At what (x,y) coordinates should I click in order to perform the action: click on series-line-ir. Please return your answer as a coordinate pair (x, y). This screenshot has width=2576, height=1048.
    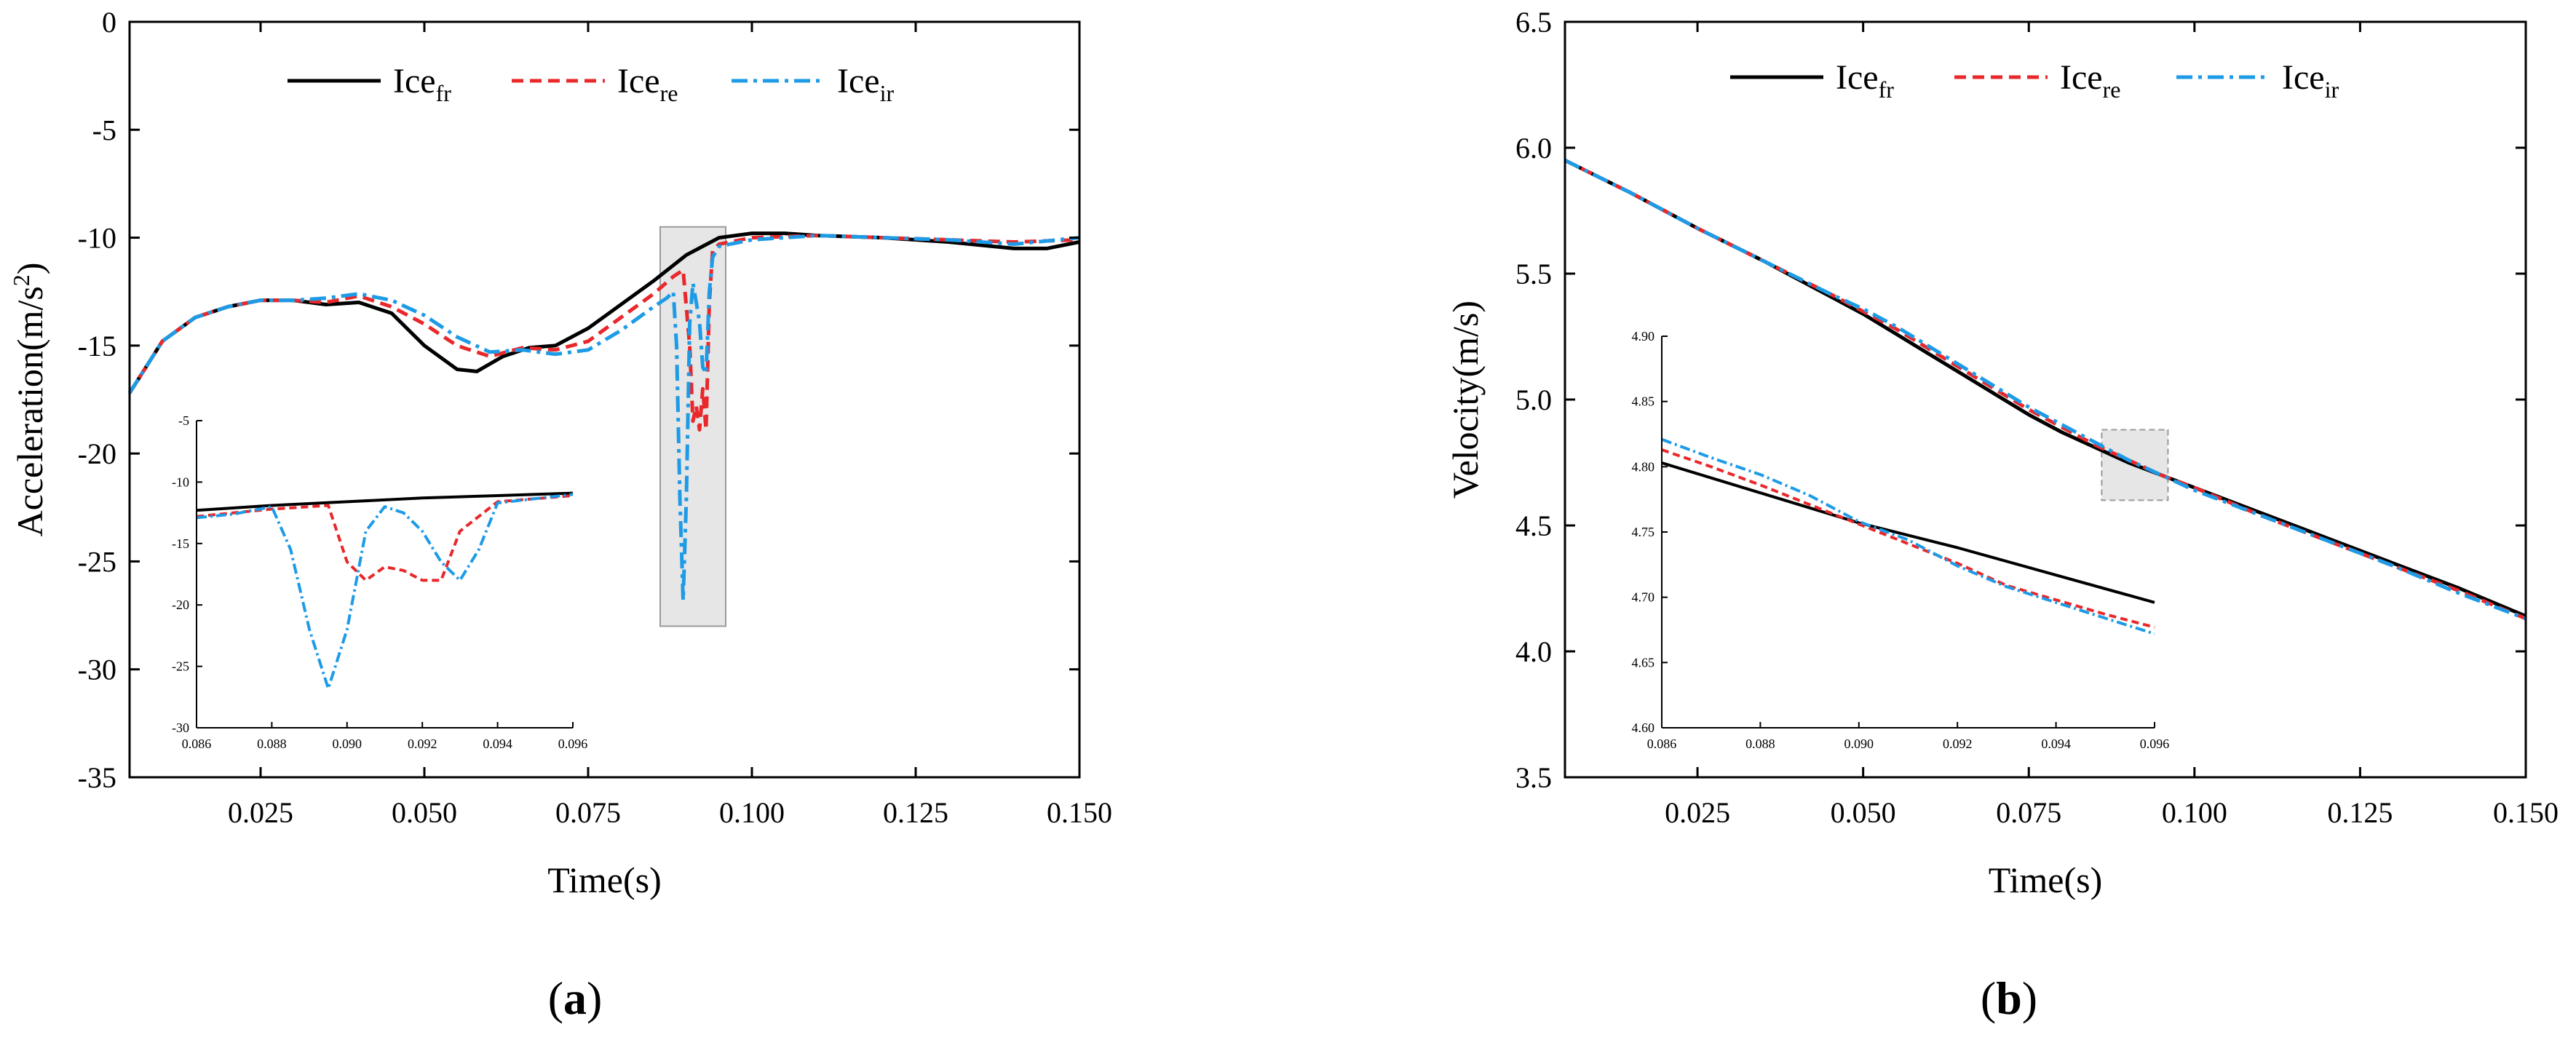
    Looking at the image, I should click on (603, 418).